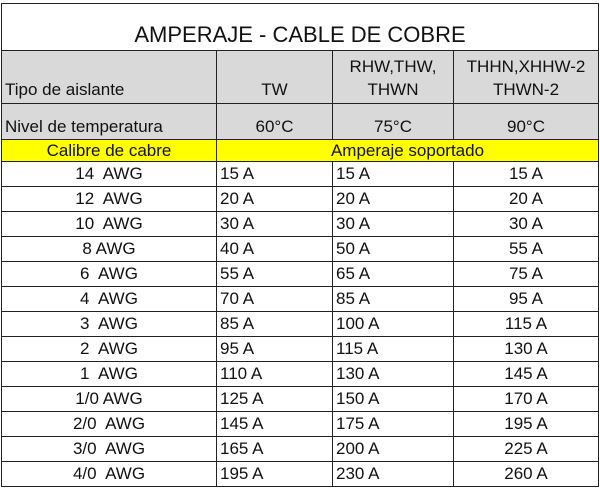 The image size is (600, 500). Describe the element at coordinates (274, 121) in the screenshot. I see `temperature-tw: 60°C` at that location.